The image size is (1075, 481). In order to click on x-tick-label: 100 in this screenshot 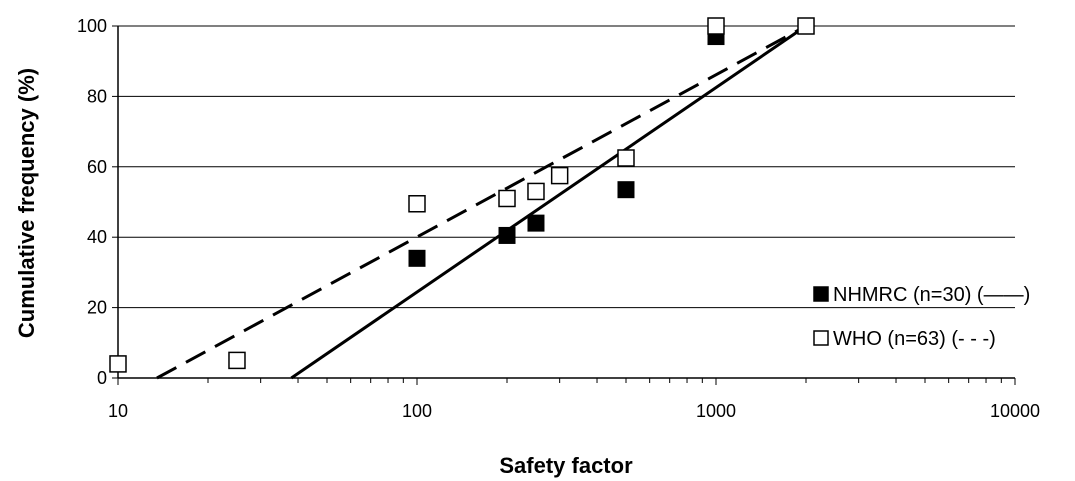, I will do `click(417, 411)`.